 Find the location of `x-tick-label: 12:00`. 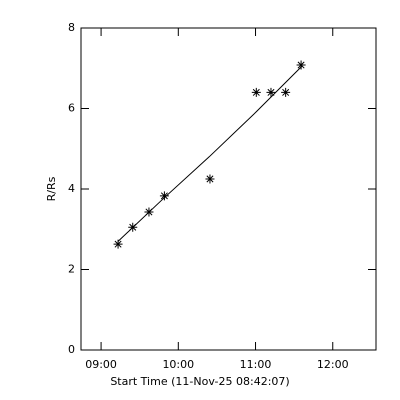

x-tick-label: 12:00 is located at coordinates (333, 364).